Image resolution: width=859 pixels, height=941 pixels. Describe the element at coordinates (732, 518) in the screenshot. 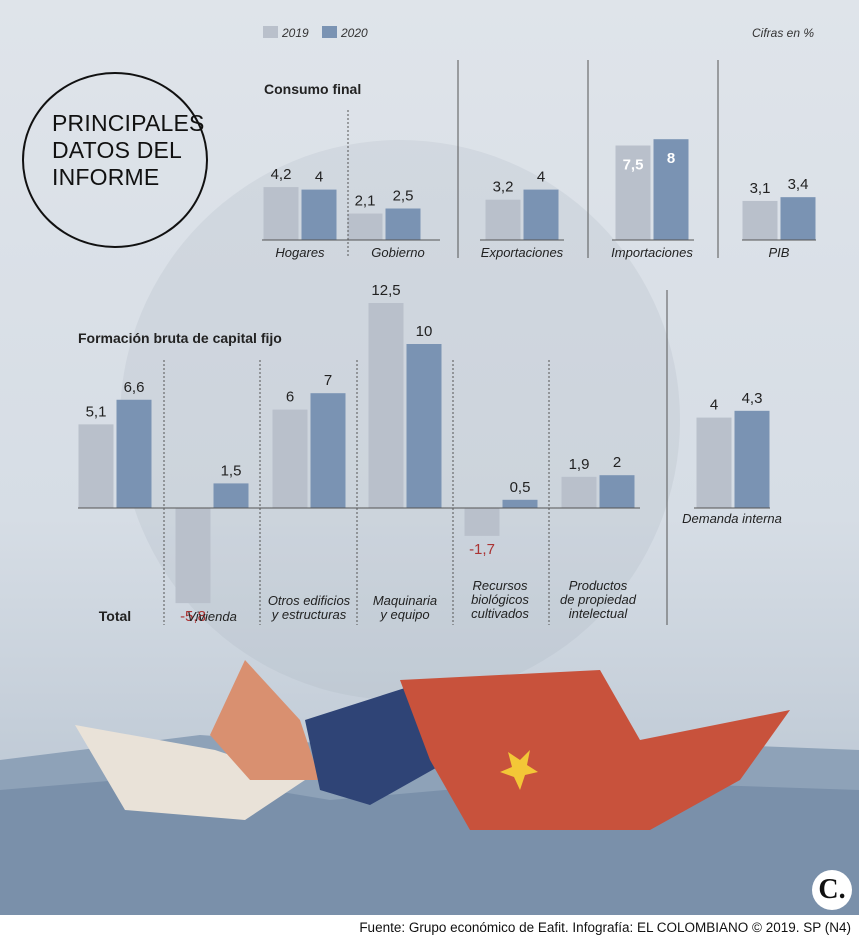

I see `category-label: Demanda interna` at that location.